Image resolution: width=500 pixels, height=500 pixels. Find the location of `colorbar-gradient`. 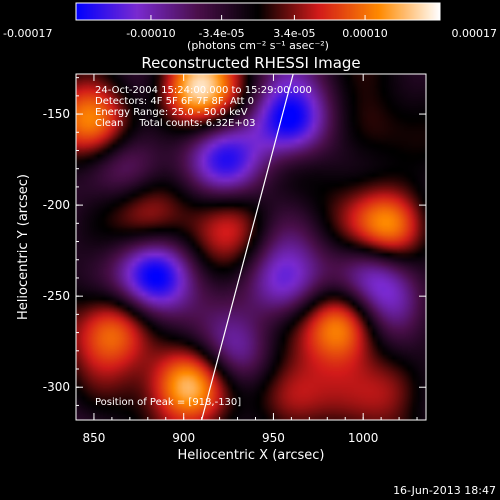

colorbar-gradient is located at coordinates (258, 11).